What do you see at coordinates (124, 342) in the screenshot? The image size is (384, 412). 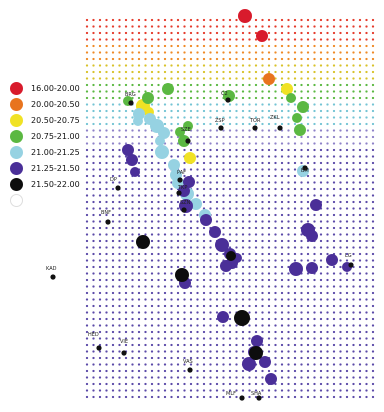 I see `station-label: VIE` at bounding box center [124, 342].